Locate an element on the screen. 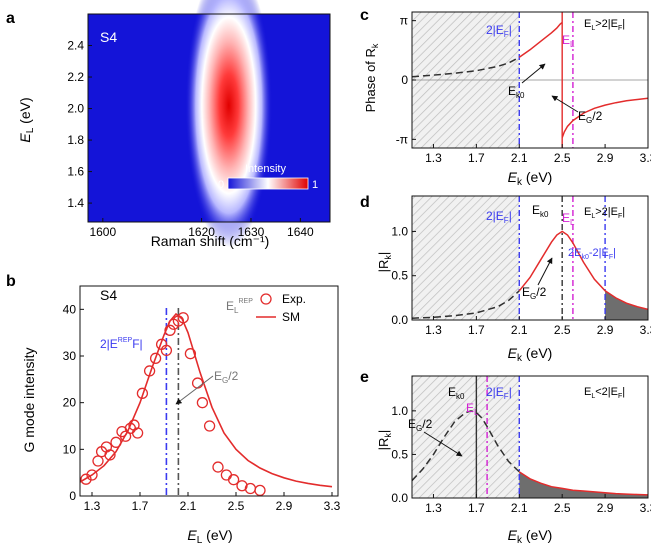 The width and height of the screenshot is (651, 548). axis-e-ytick-label: 0.0 is located at coordinates (399, 498).